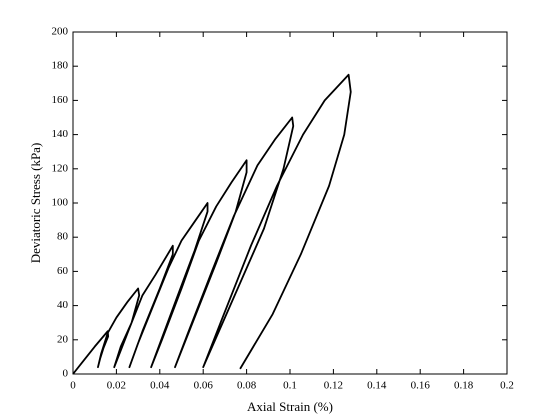  What do you see at coordinates (60, 168) in the screenshot?
I see `y-tick-label: 120` at bounding box center [60, 168].